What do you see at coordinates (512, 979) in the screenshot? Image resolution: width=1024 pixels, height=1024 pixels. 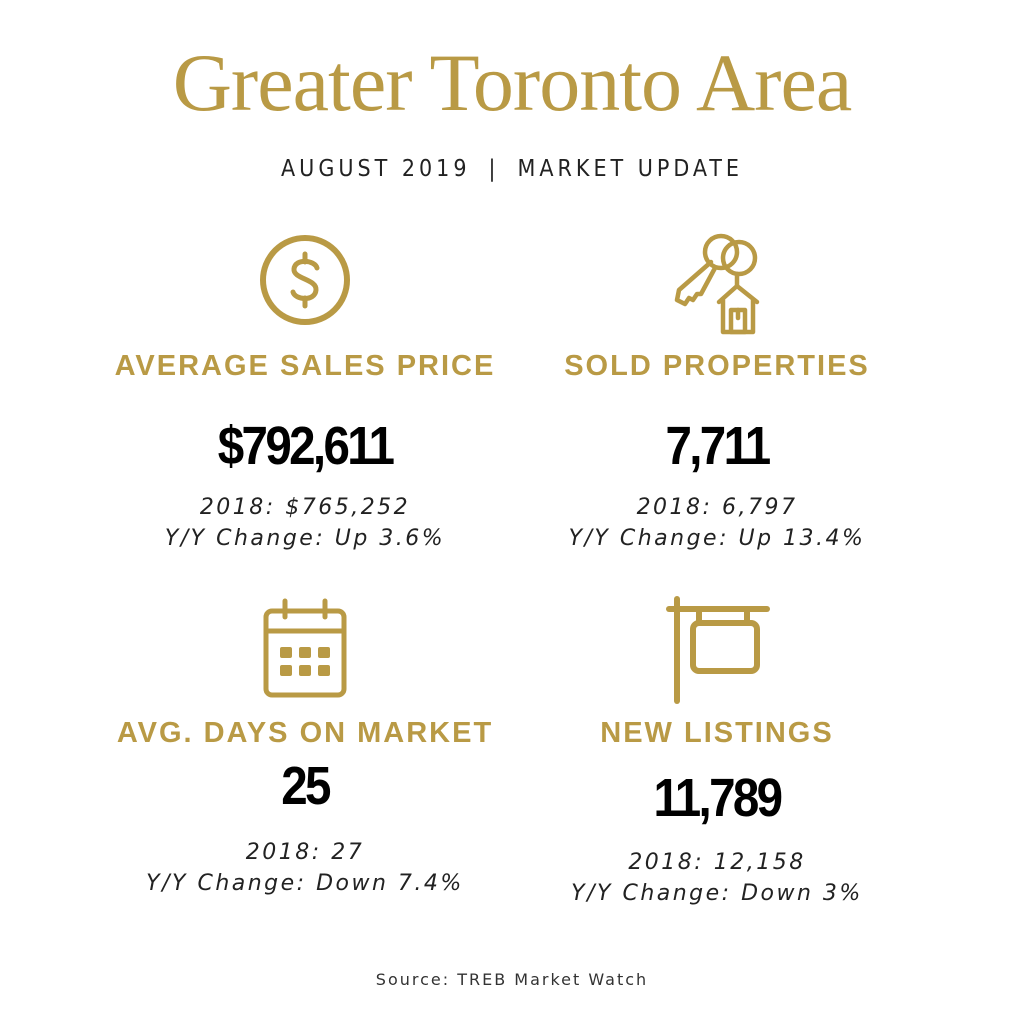 I see `source-note: Source: TREB Market Watch` at bounding box center [512, 979].